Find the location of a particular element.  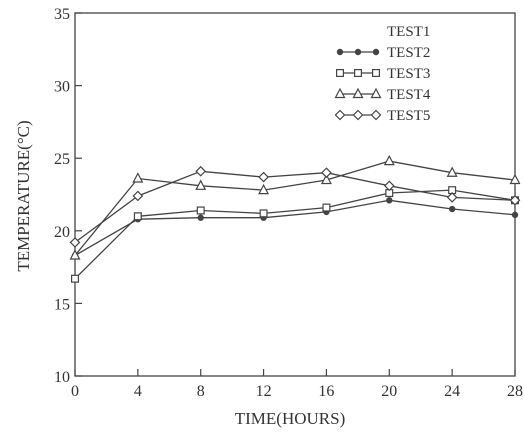

legend-label: TEST5 is located at coordinates (408, 116).